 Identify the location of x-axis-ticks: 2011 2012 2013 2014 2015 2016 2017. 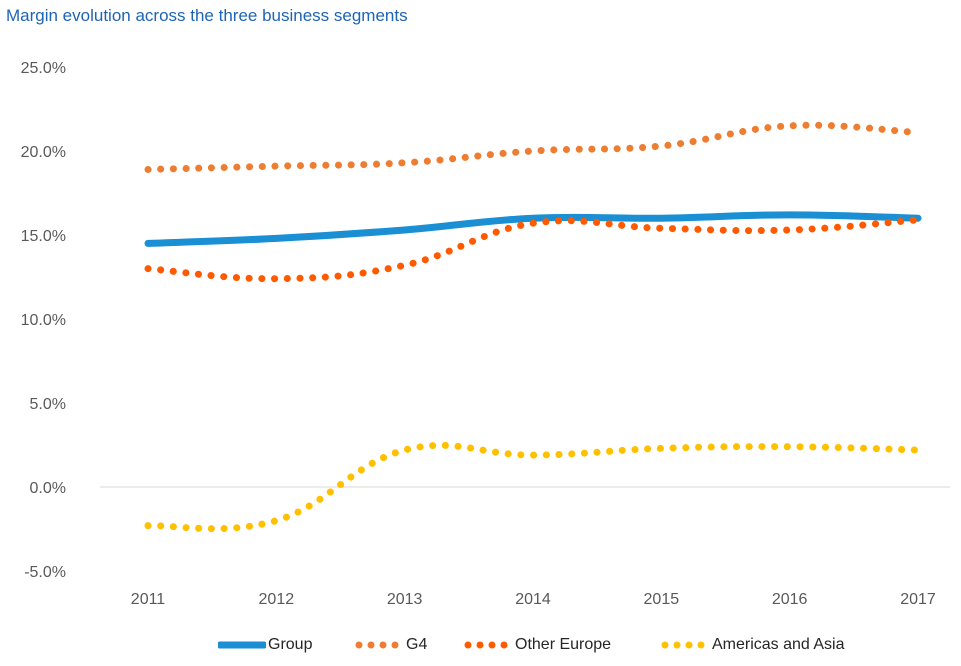
(533, 599).